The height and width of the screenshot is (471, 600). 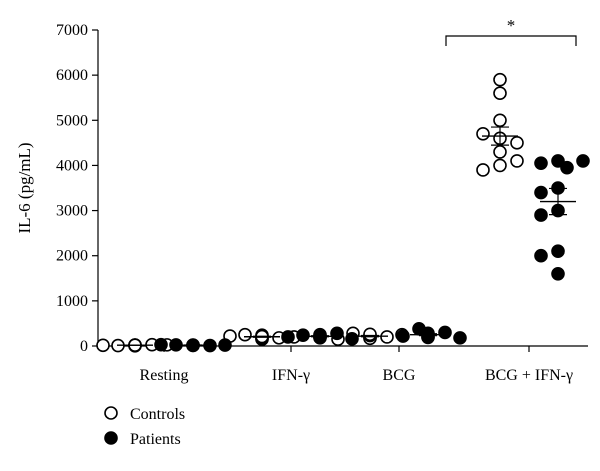 What do you see at coordinates (291, 375) in the screenshot?
I see `x-tick-label: IFN-γ` at bounding box center [291, 375].